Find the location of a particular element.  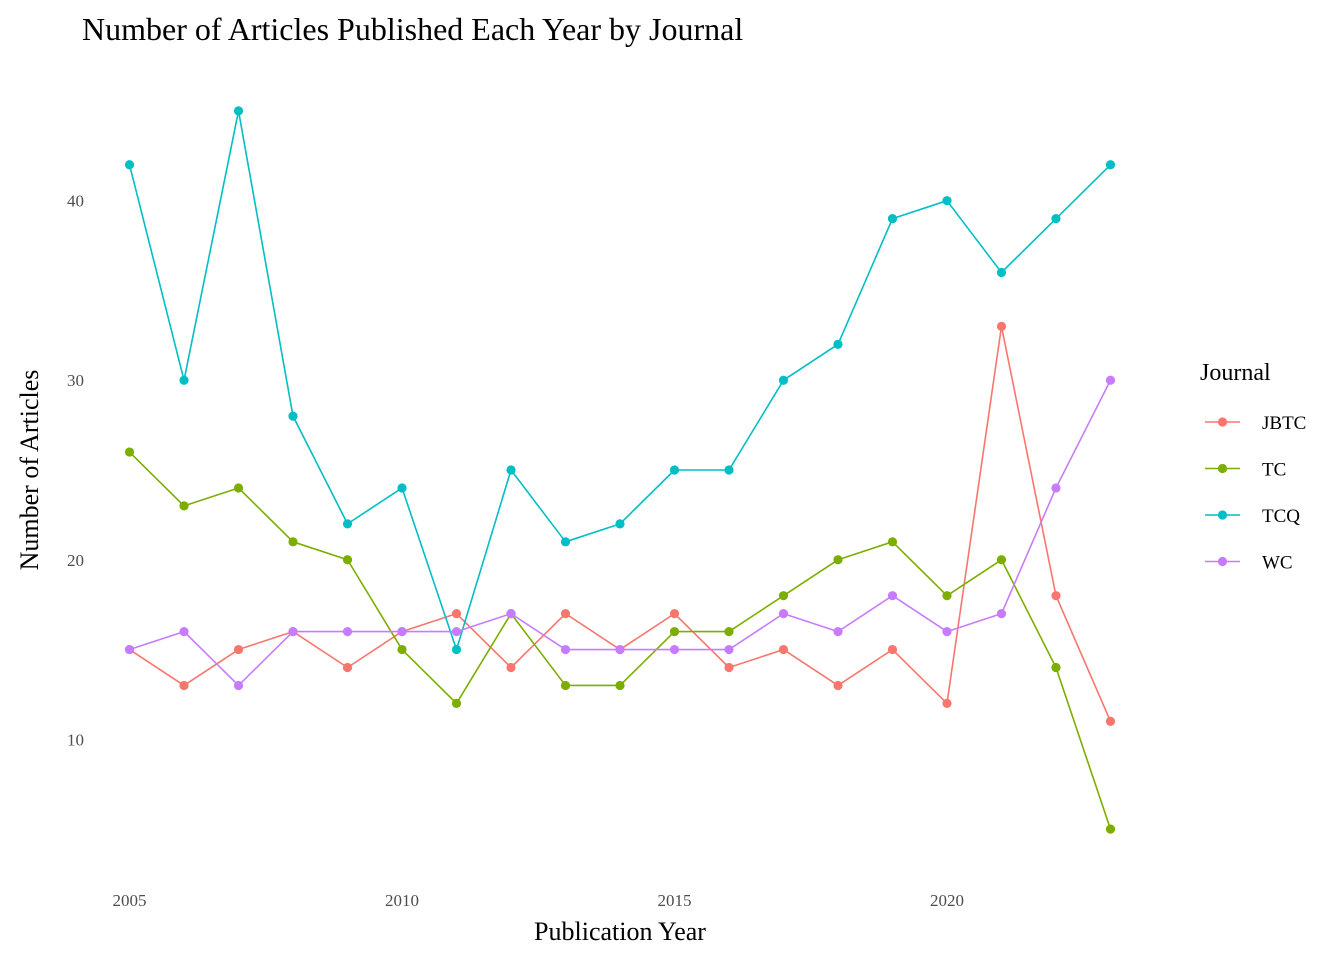

legend-items: JBTC TC TCQ WC is located at coordinates (1255, 493).